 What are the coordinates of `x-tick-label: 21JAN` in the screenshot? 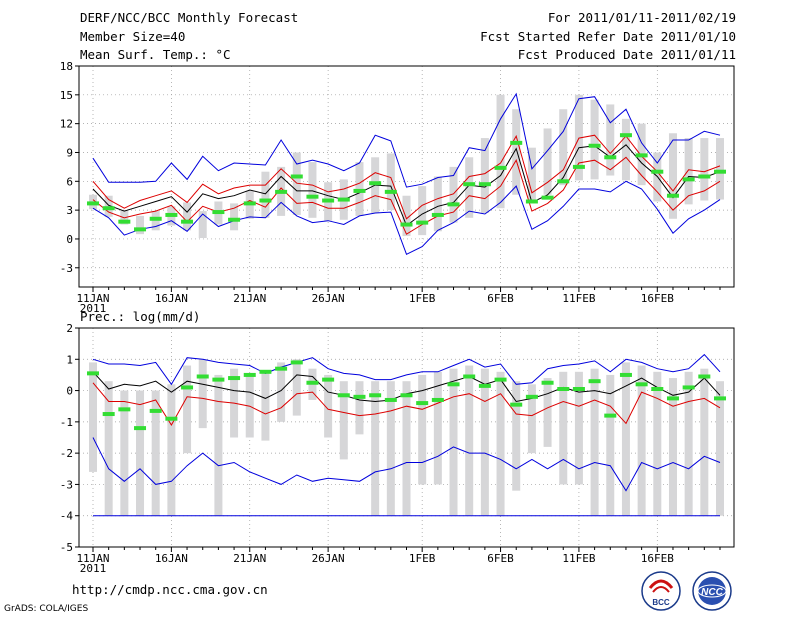 It's located at (249, 558).